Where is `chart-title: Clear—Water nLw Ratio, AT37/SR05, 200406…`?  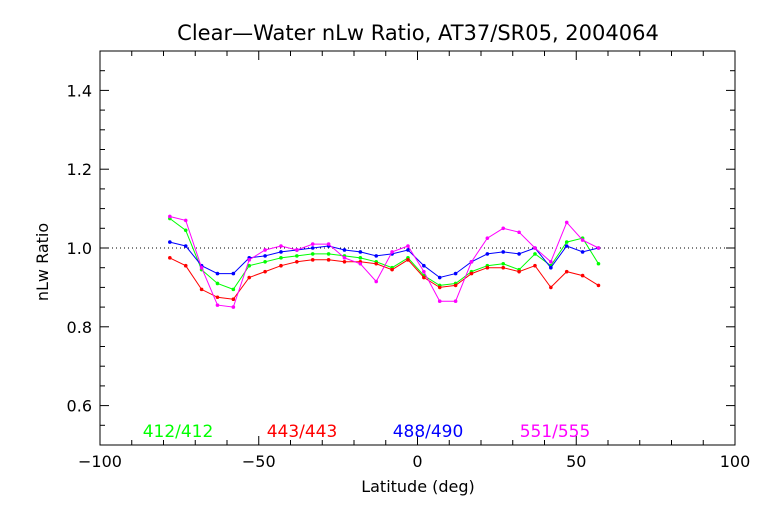 chart-title: Clear—Water nLw Ratio, AT37/SR05, 200406… is located at coordinates (418, 33).